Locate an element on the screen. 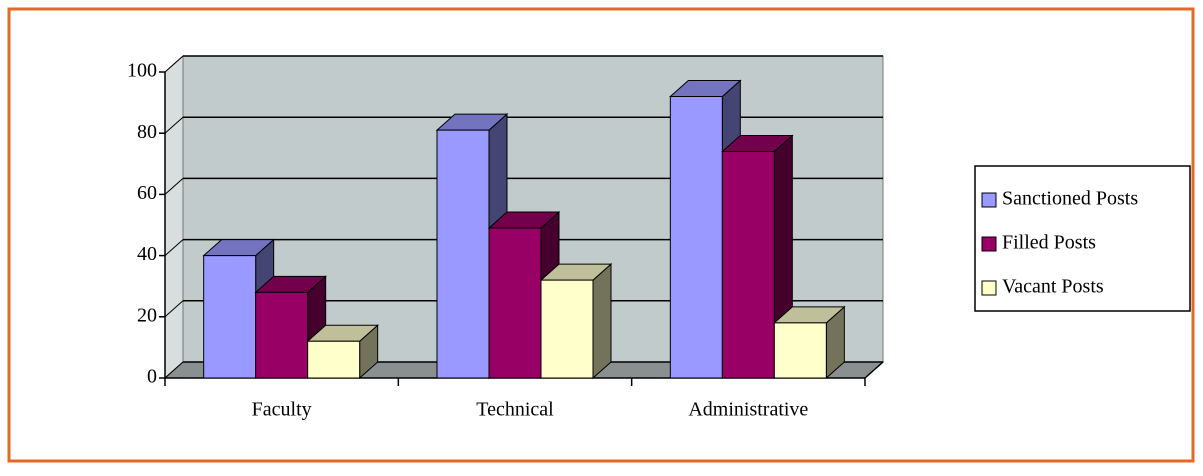 This screenshot has width=1203, height=476. legend-label: Sanctioned Posts is located at coordinates (1070, 199).